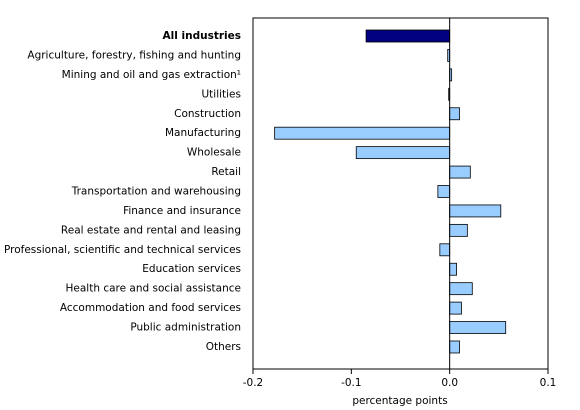 The width and height of the screenshot is (580, 410). I want to click on y-tick-label: All industries, so click(202, 36).